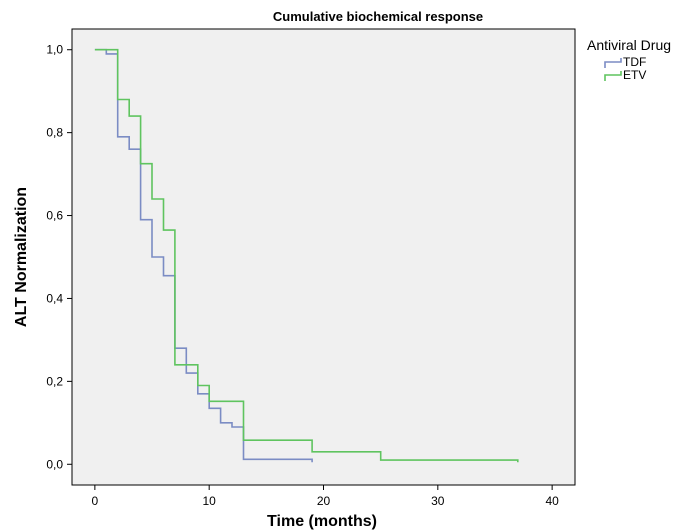 The height and width of the screenshot is (531, 684). Describe the element at coordinates (322, 521) in the screenshot. I see `x-axis-label: Time (months)` at that location.